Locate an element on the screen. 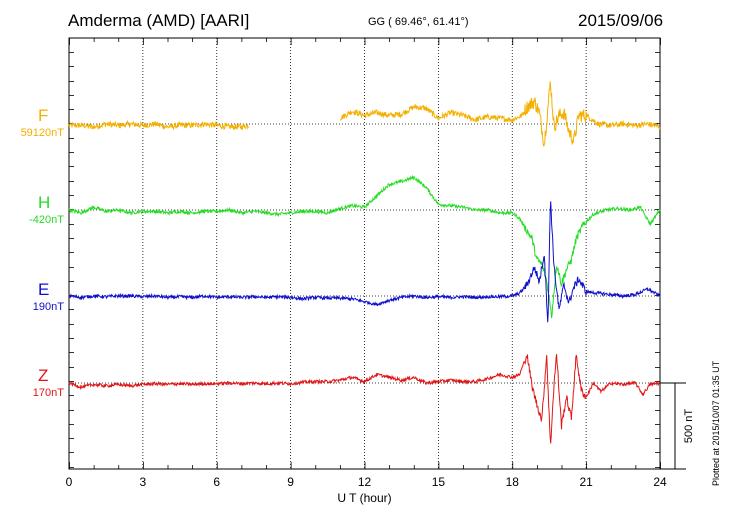  x-tick-label: 9 is located at coordinates (290, 482).